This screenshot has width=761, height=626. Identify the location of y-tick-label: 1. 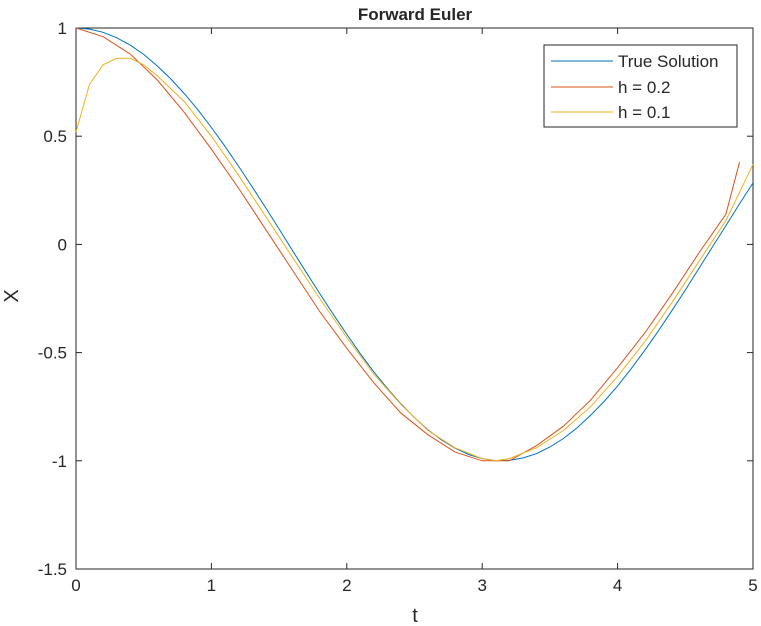
(62, 28).